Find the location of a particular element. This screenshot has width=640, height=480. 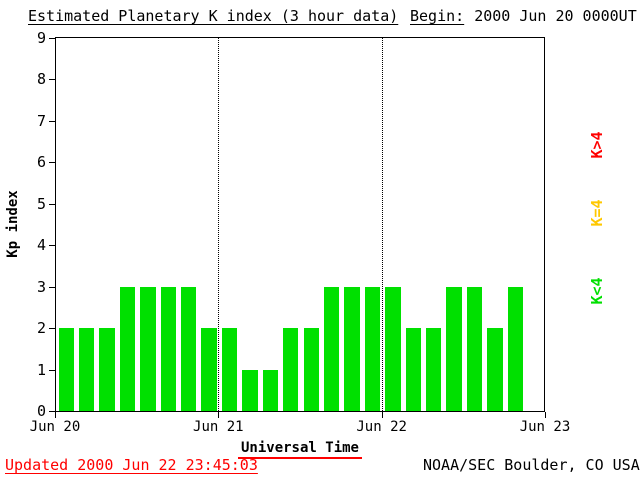

legend-item-K<4: K<4 is located at coordinates (597, 291).